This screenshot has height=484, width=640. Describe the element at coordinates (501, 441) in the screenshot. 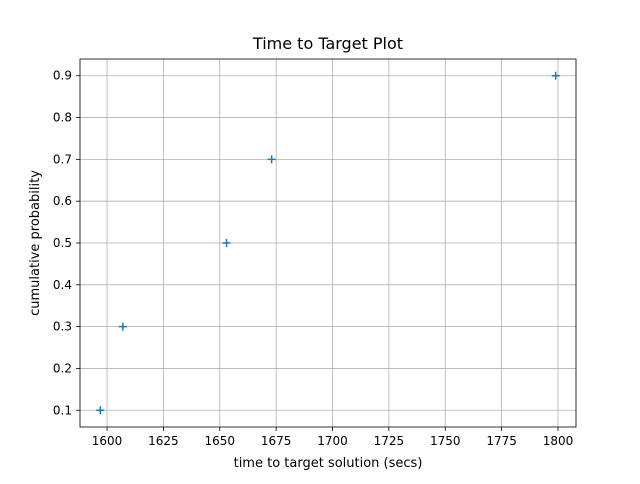

I see `x-tick-label: 1775` at that location.